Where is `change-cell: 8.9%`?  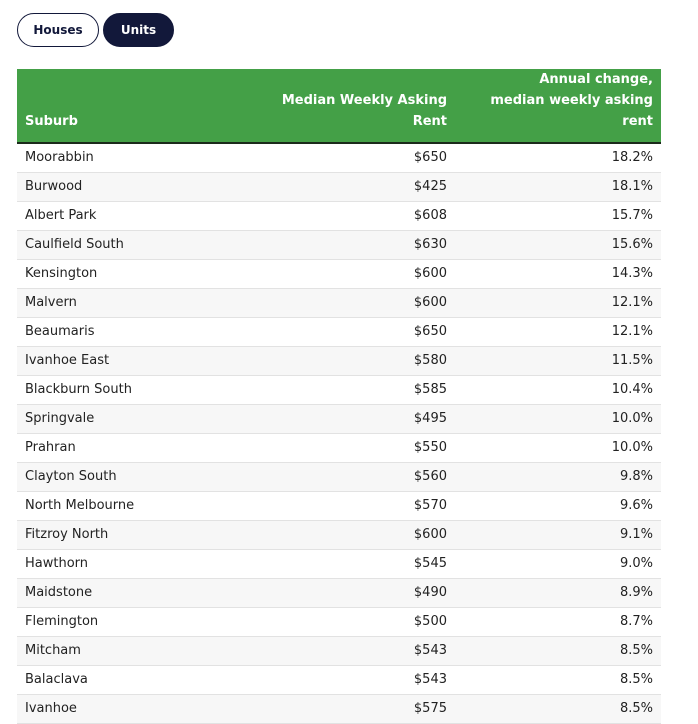
change-cell: 8.9% is located at coordinates (636, 592).